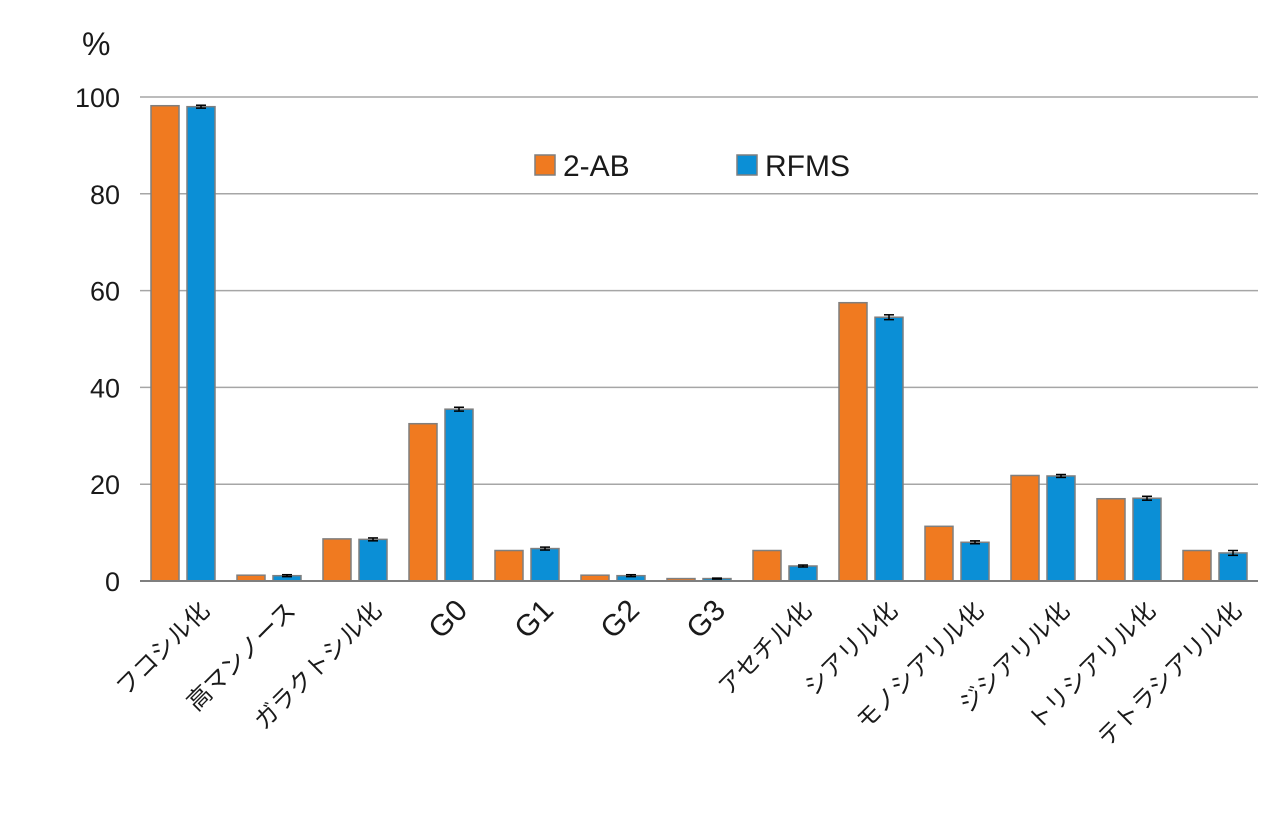 This screenshot has height=833, width=1280. Describe the element at coordinates (1169, 673) in the screenshot. I see `x-tick-label: テトラシアリル化` at that location.